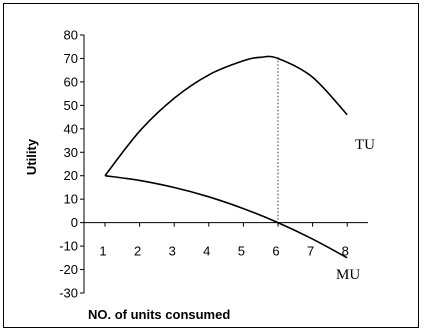 The image size is (424, 333). What do you see at coordinates (102, 251) in the screenshot?
I see `x-tick-label: 1` at bounding box center [102, 251].